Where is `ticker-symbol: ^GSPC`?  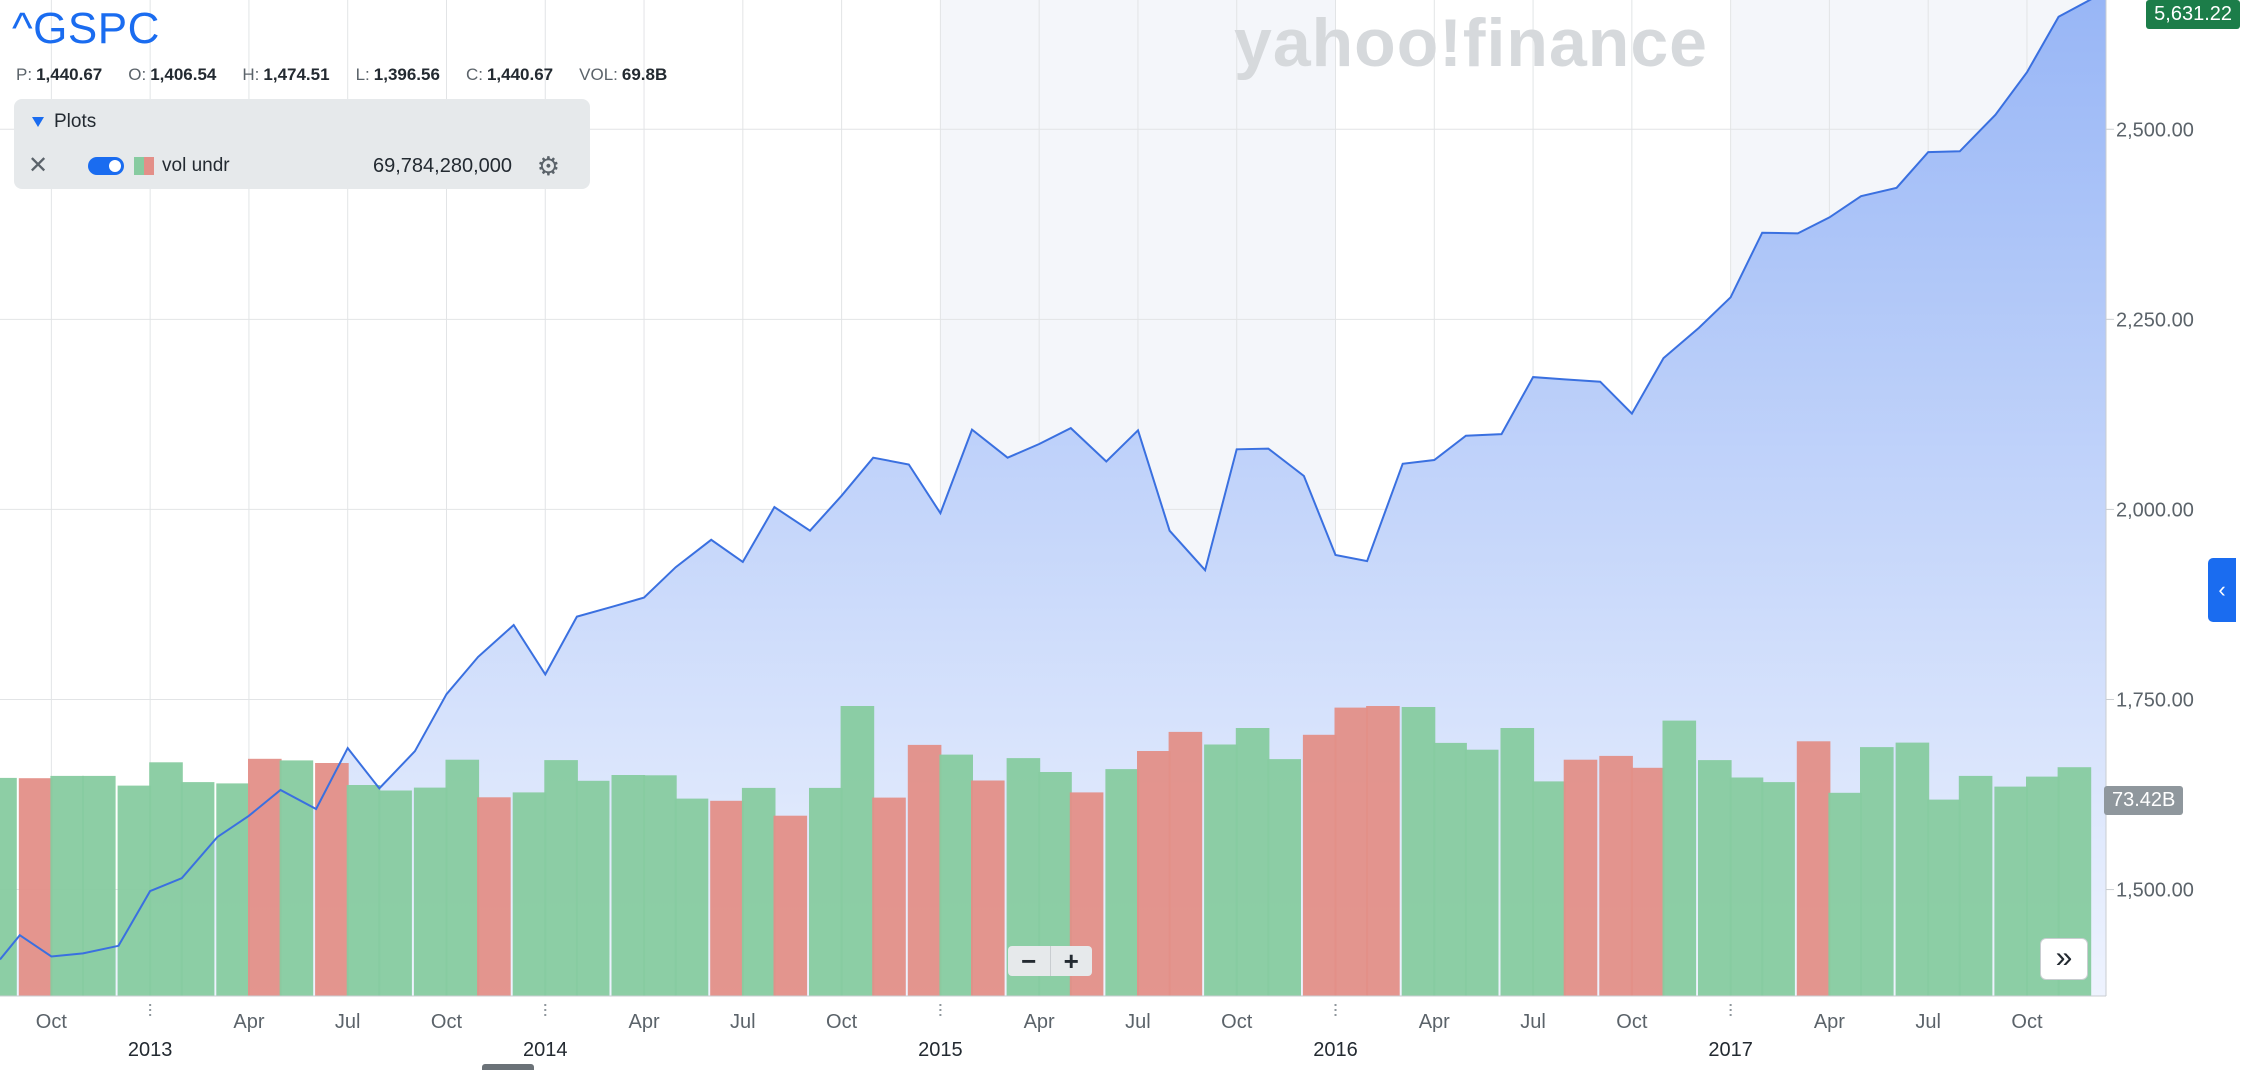
ticker-symbol: ^GSPC is located at coordinates (86, 28).